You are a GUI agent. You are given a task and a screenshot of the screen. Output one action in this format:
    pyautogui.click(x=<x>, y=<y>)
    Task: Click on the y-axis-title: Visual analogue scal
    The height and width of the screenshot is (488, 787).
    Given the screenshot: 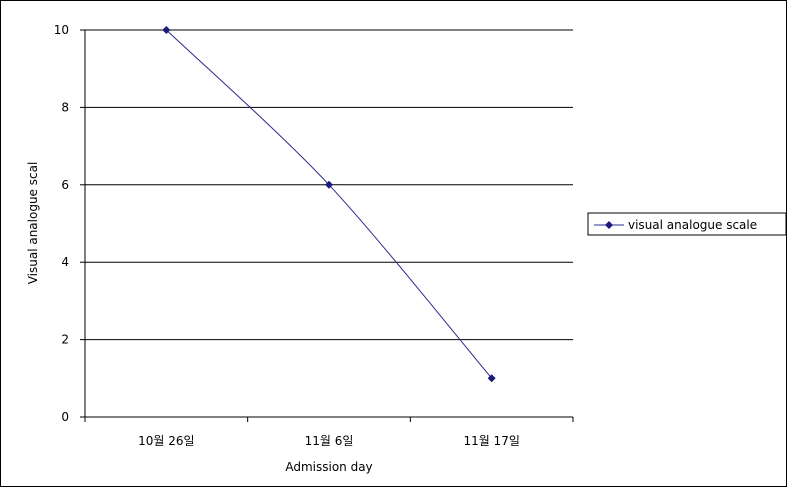 What is the action you would take?
    pyautogui.click(x=33, y=223)
    